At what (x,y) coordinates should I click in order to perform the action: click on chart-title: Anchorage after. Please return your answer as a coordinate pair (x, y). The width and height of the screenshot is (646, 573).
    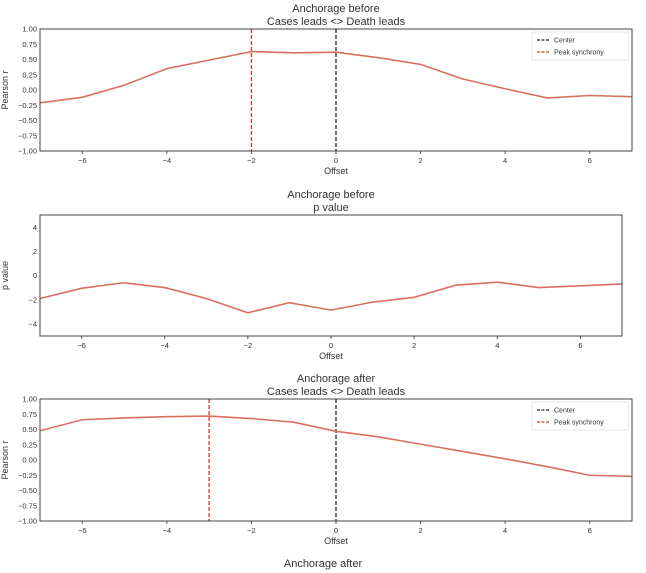
    Looking at the image, I should click on (336, 379).